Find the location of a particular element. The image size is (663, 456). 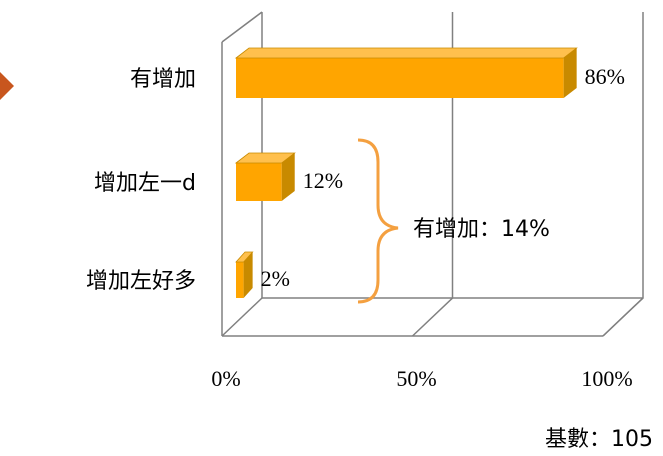

category-label: 有增加 is located at coordinates (163, 79).